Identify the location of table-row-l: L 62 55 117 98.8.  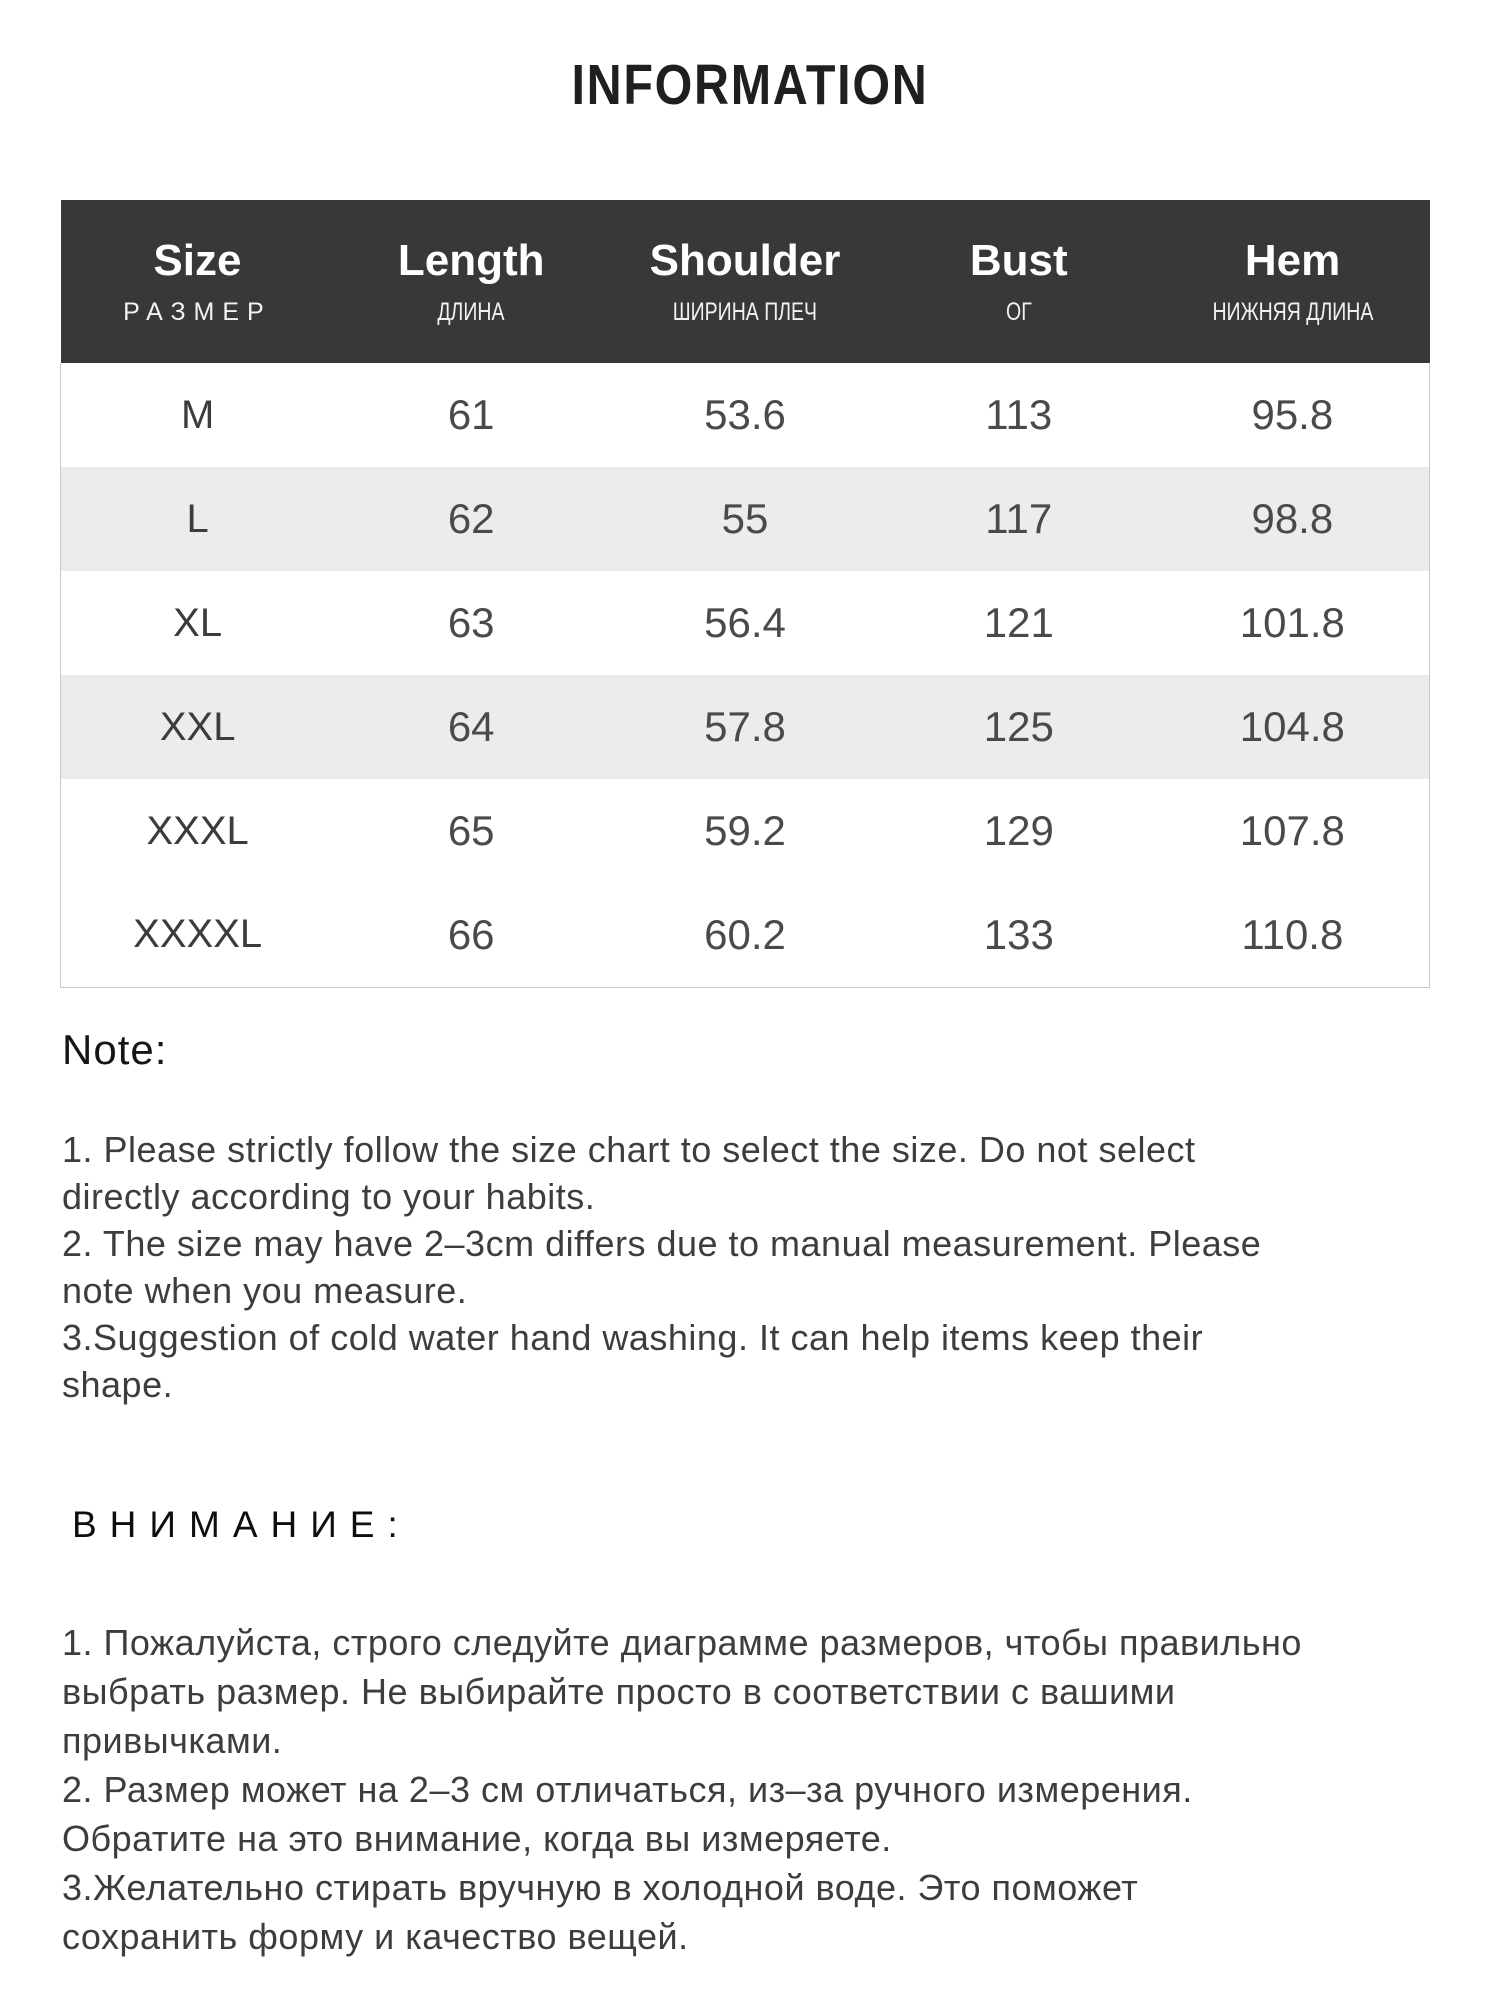
(745, 519).